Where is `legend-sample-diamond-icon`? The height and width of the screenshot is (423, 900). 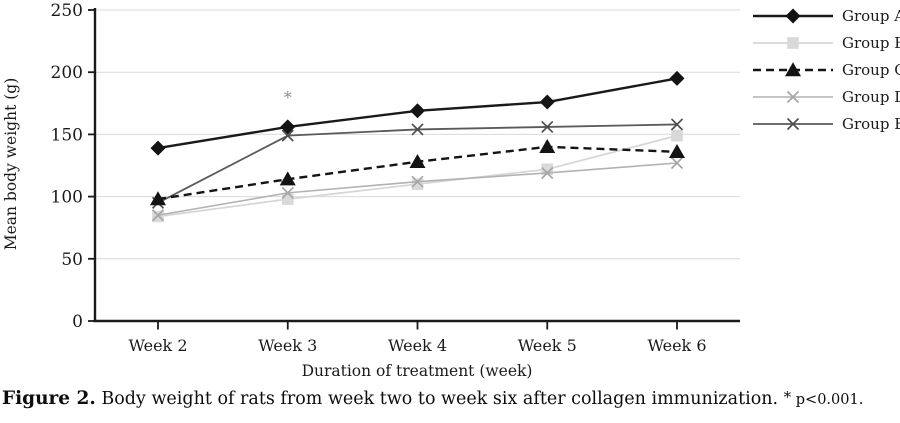 legend-sample-diamond-icon is located at coordinates (793, 16).